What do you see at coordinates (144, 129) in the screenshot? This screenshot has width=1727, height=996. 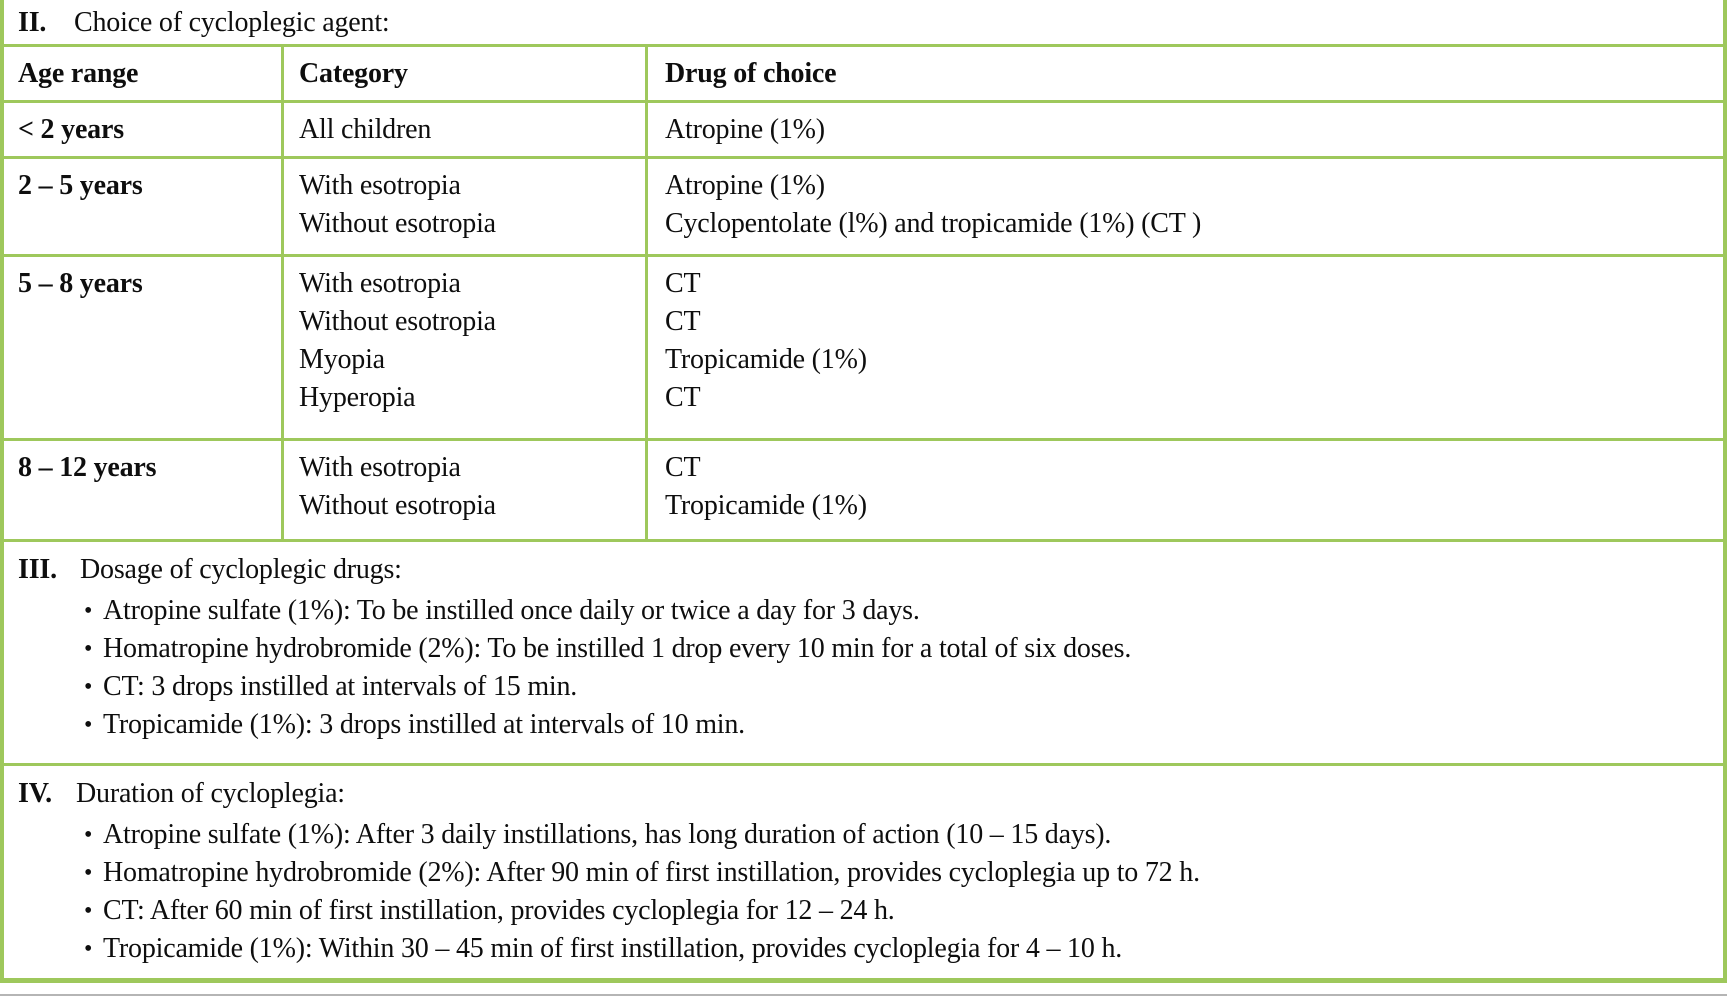 I see `cell-age-range: < 2 years` at bounding box center [144, 129].